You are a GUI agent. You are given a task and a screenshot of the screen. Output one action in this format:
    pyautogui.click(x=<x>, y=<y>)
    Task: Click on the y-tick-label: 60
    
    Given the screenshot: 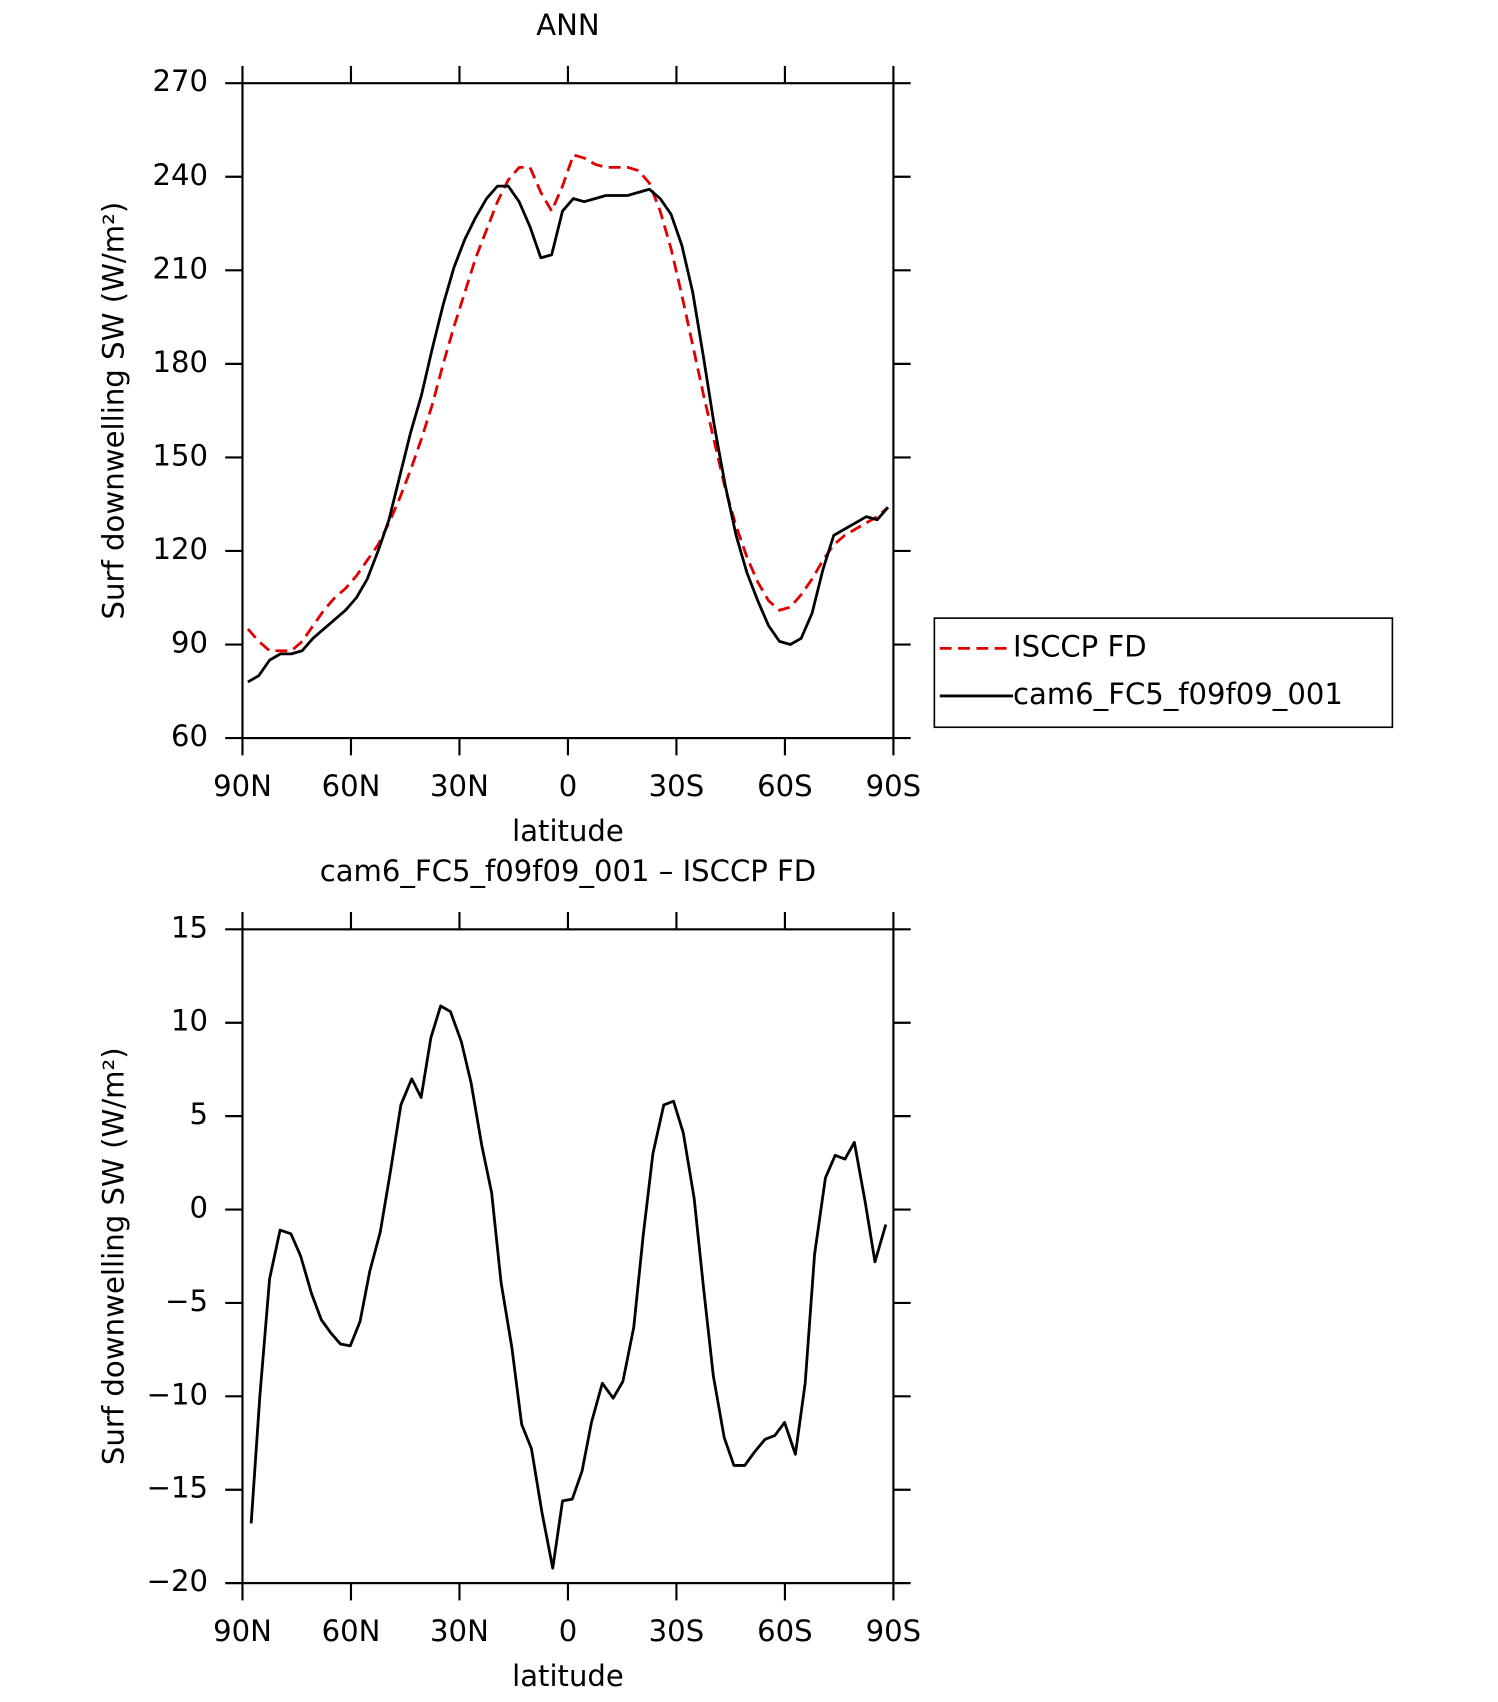 What is the action you would take?
    pyautogui.click(x=189, y=736)
    